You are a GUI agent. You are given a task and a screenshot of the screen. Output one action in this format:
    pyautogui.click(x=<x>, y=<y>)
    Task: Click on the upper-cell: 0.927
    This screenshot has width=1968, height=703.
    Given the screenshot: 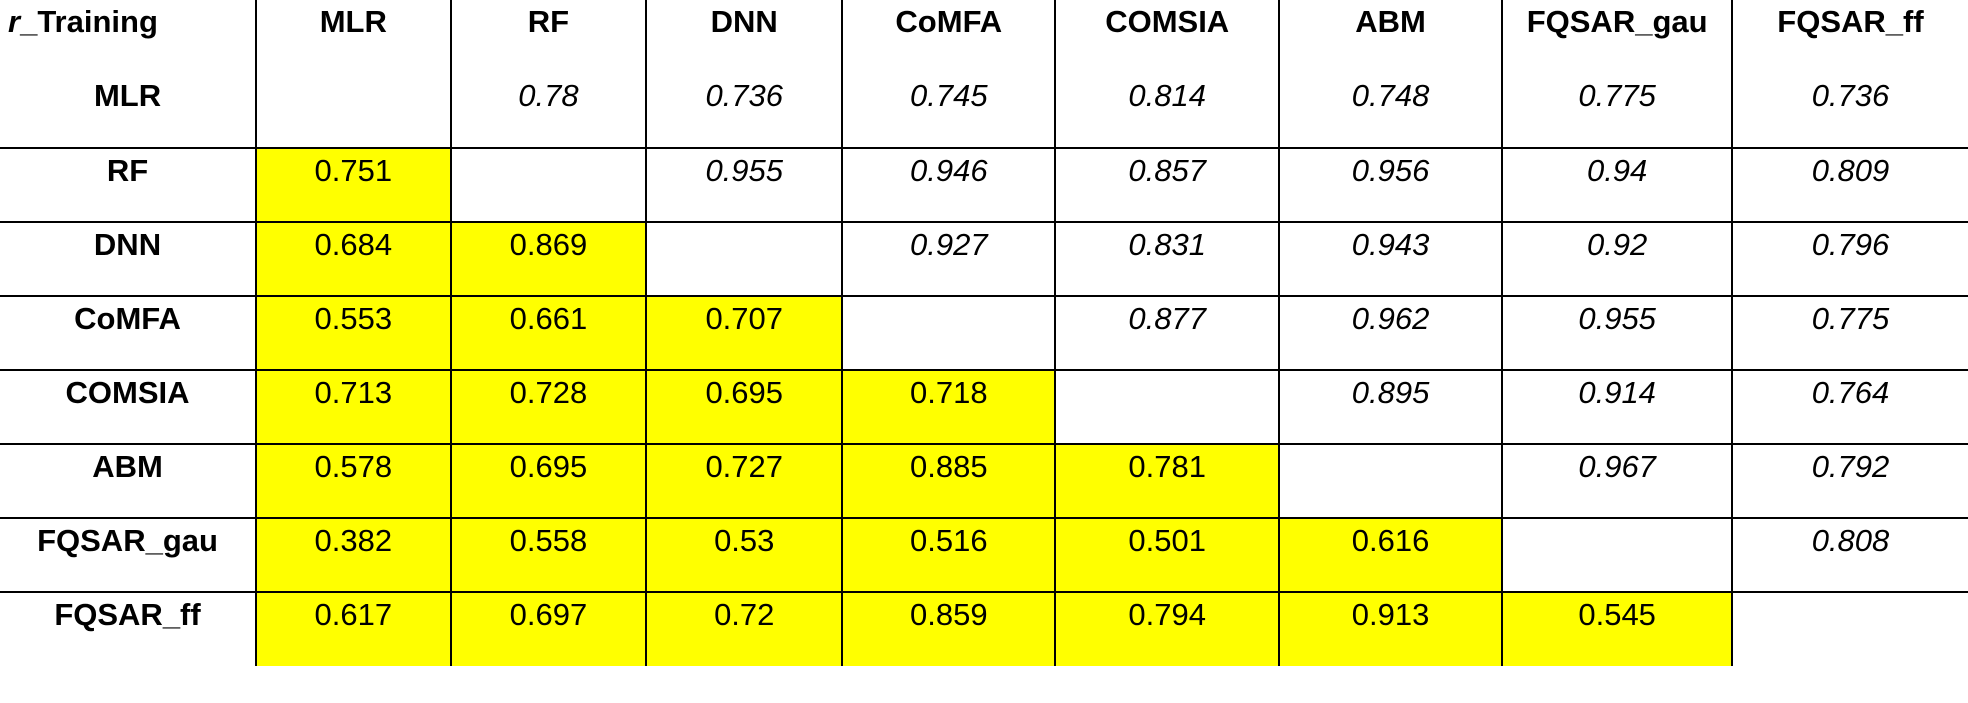 What is the action you would take?
    pyautogui.click(x=949, y=259)
    